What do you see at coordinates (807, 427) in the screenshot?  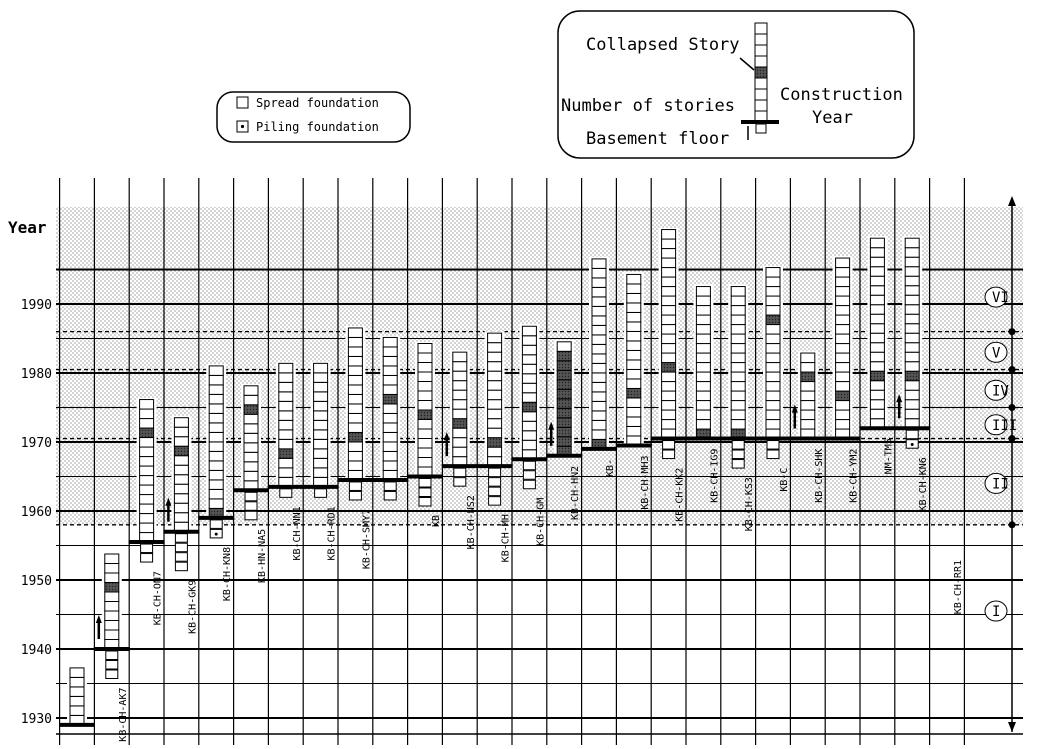 I see `building-column: KB-CH-SHK` at bounding box center [807, 427].